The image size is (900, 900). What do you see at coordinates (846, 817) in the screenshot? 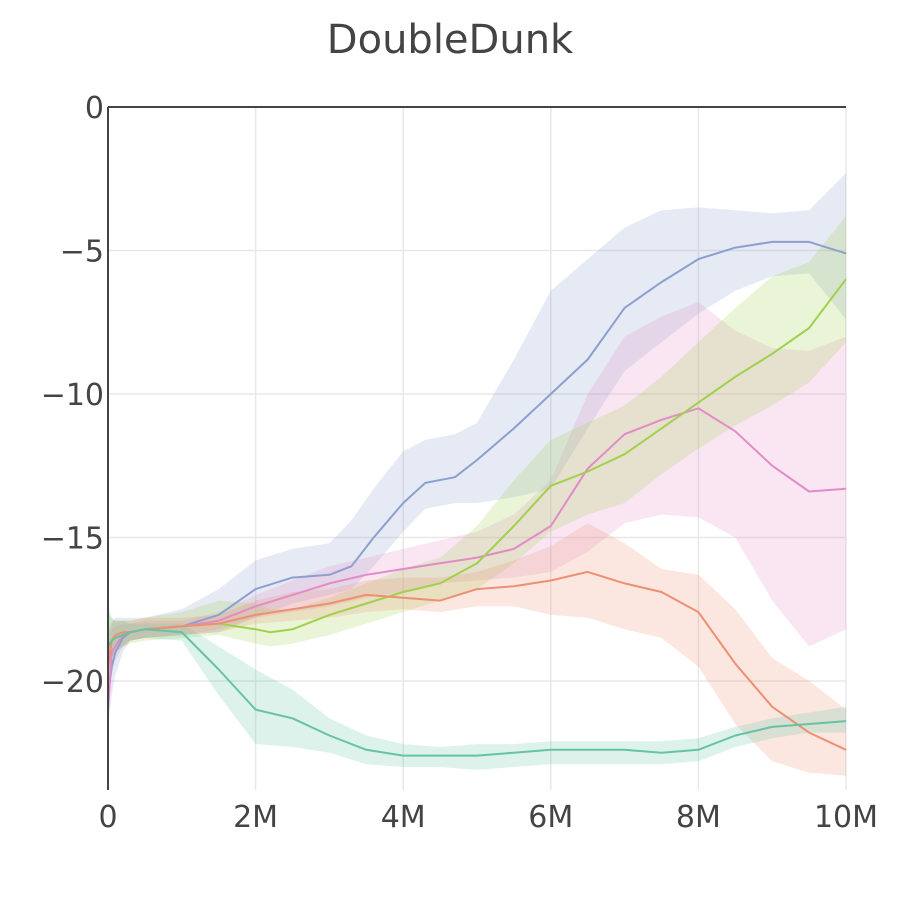
I see `x-tick-label: 10M` at bounding box center [846, 817].